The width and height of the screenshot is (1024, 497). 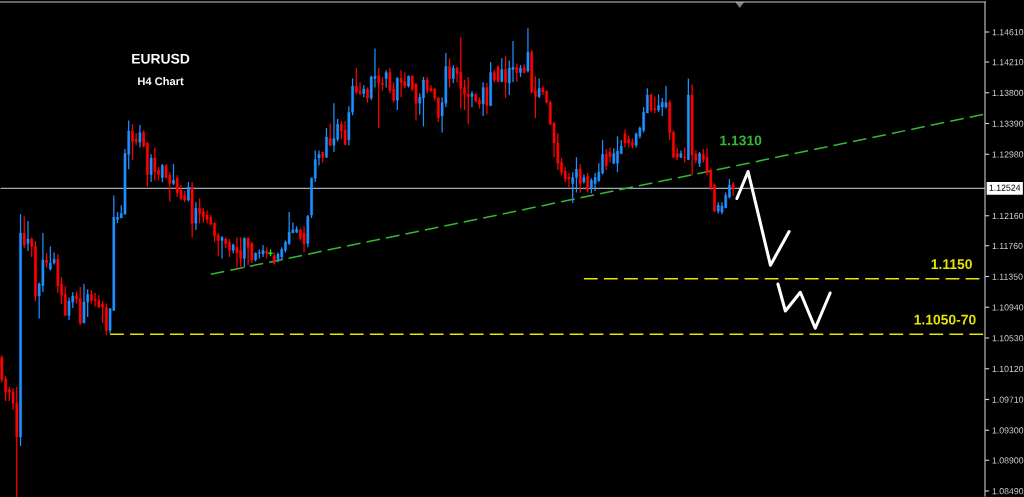 I want to click on series-label: 1.1310, so click(x=741, y=140).